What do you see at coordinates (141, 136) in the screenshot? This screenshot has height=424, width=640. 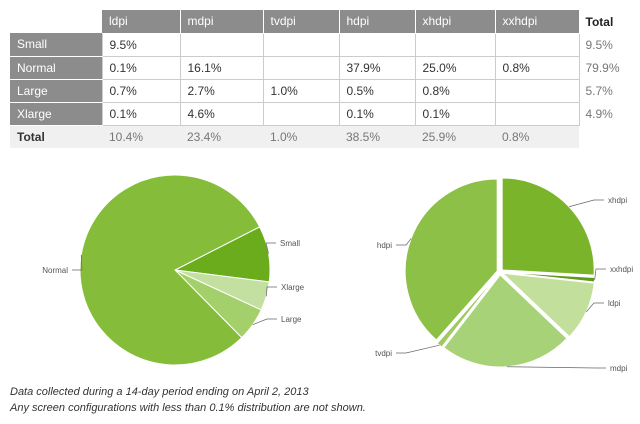 I see `column-total: 10.4%` at bounding box center [141, 136].